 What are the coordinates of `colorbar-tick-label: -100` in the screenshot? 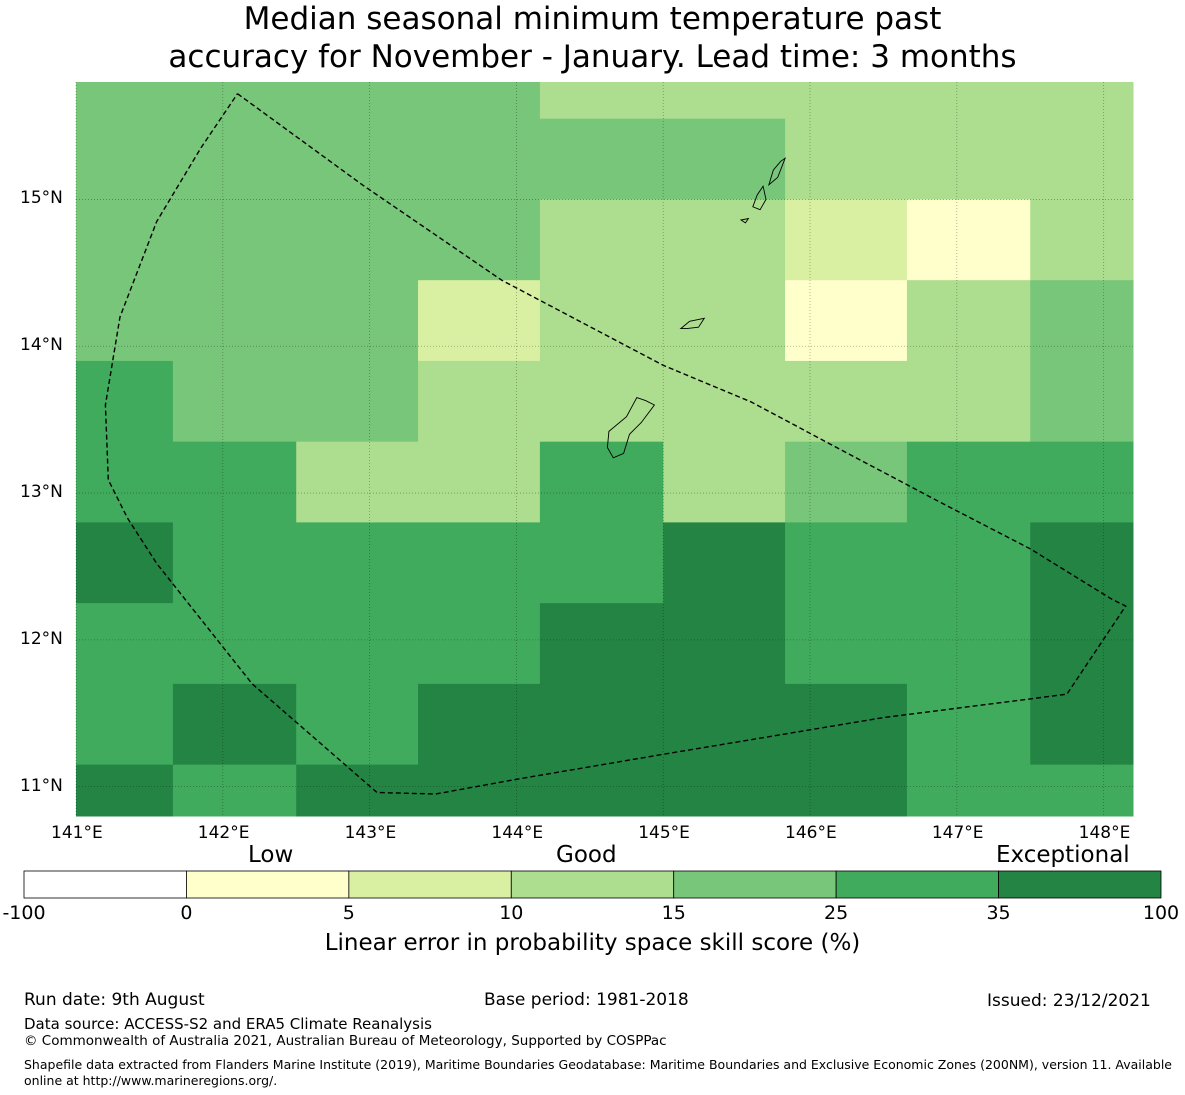 It's located at (24, 913).